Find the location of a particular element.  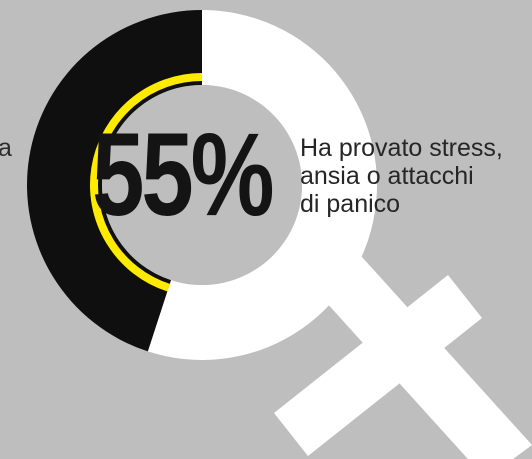

accent-arc is located at coordinates (146, 182).